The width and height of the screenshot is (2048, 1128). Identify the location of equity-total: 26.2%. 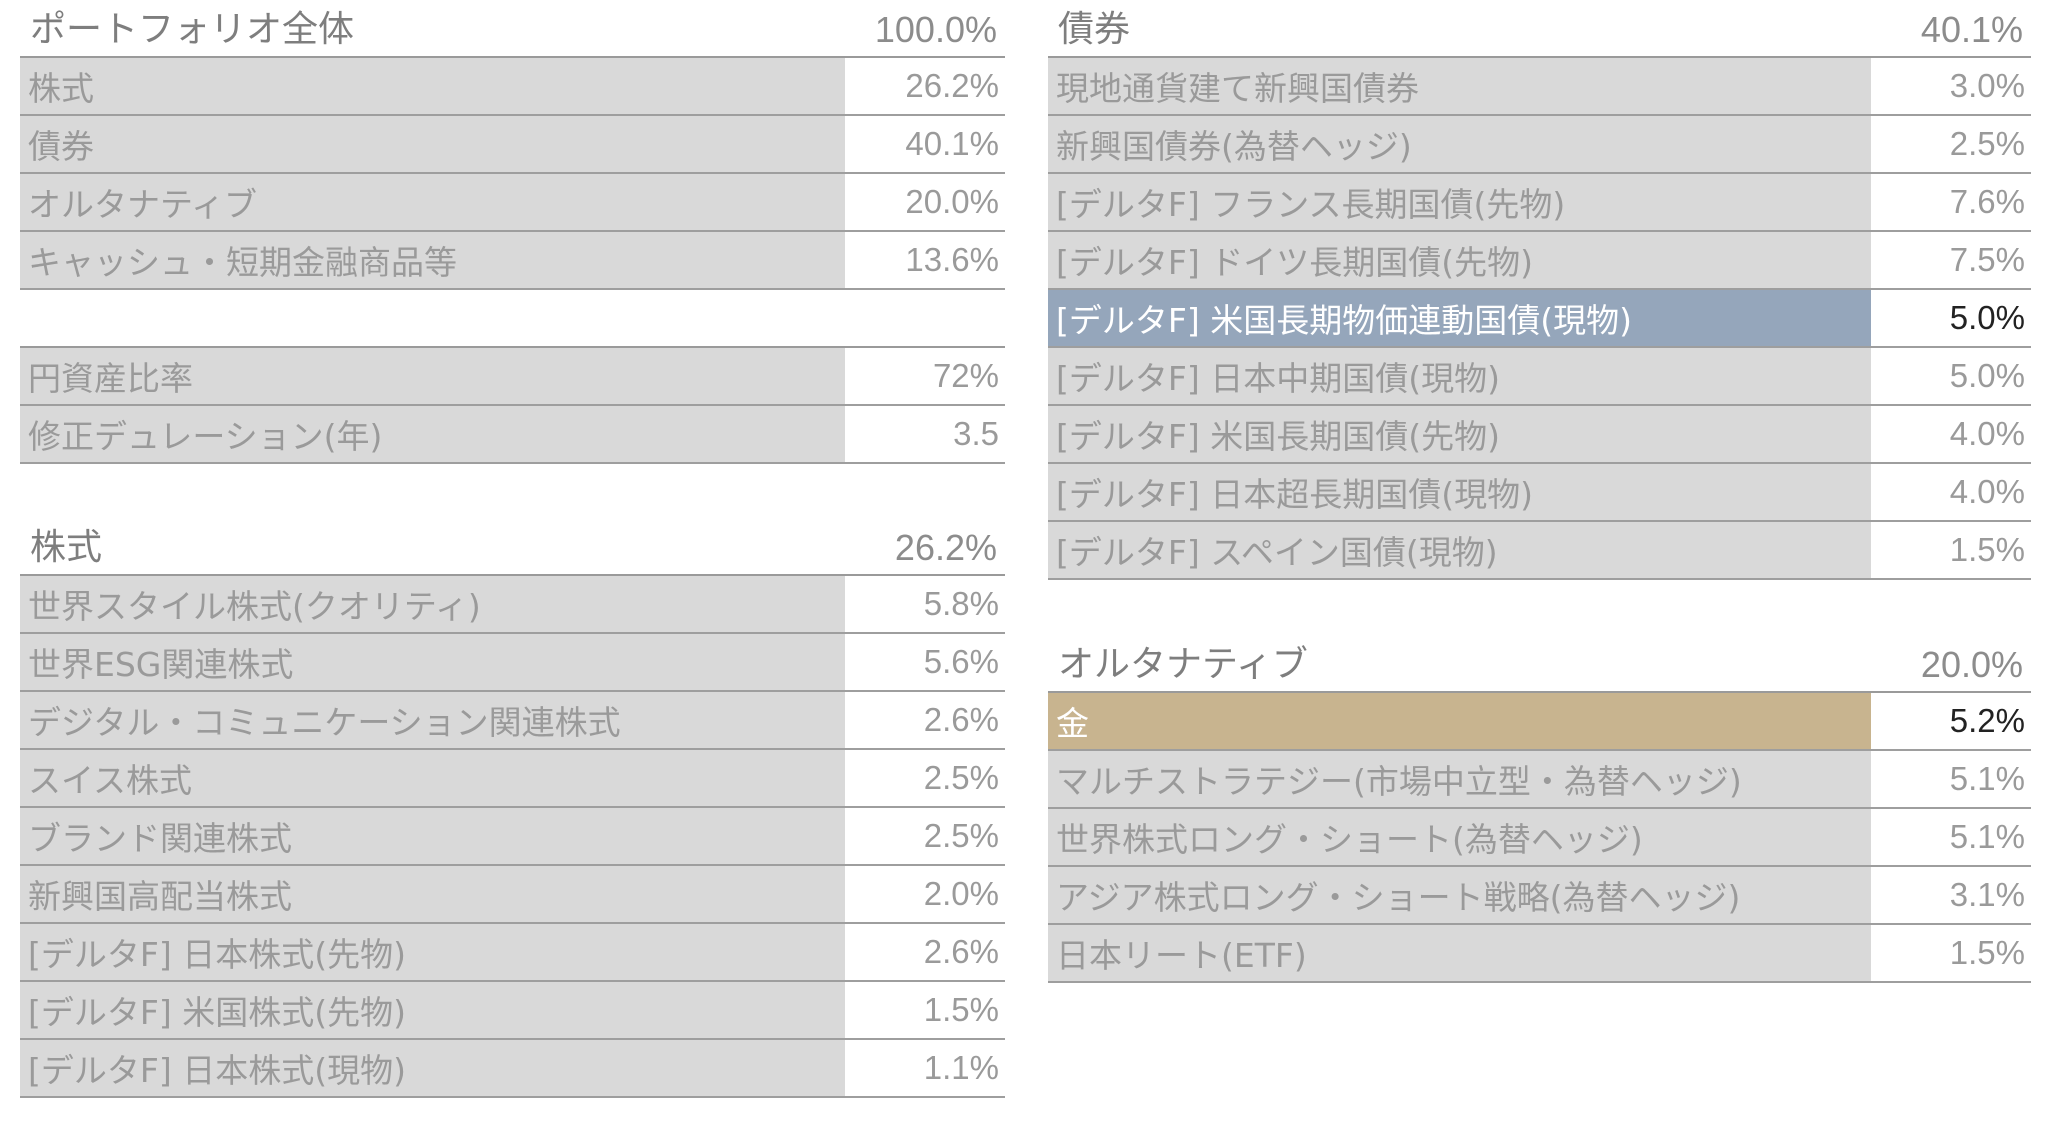
(945, 547).